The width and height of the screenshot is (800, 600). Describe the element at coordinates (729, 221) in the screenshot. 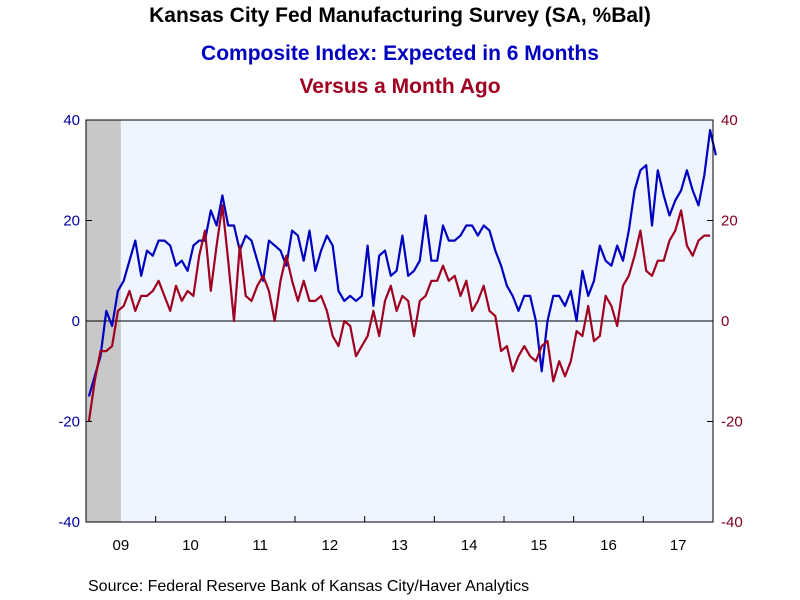

I see `y-right-tick-label: 20` at that location.